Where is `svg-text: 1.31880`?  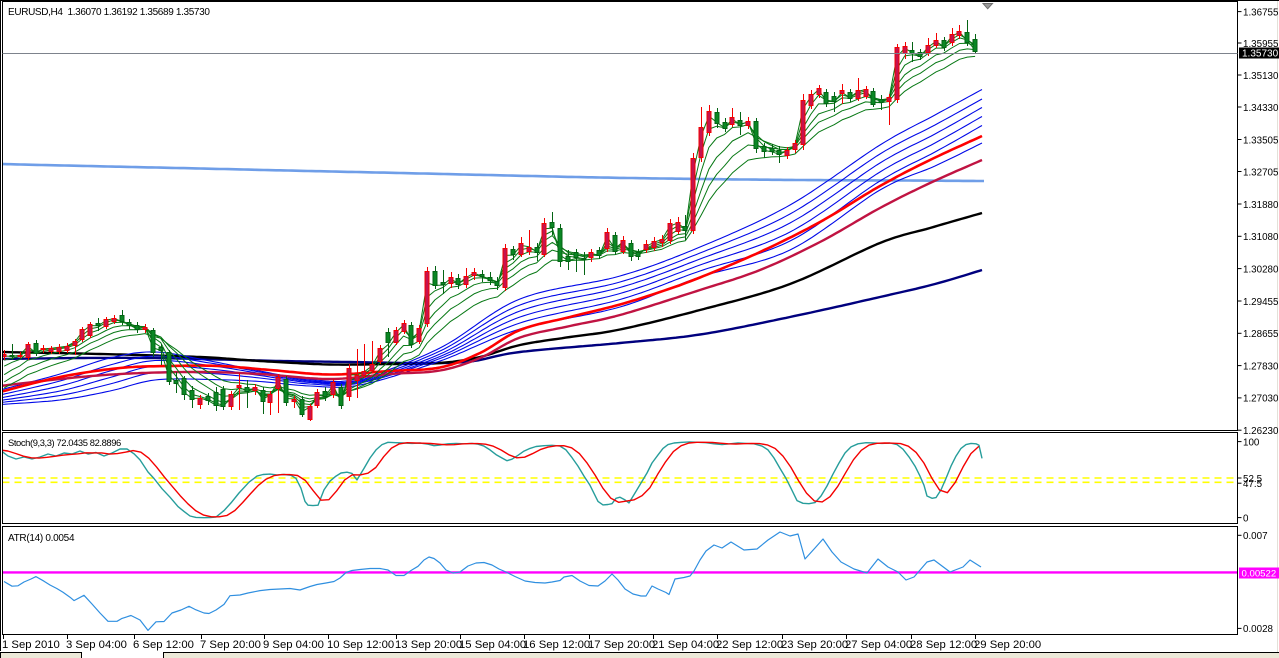 svg-text: 1.31880 is located at coordinates (1261, 205).